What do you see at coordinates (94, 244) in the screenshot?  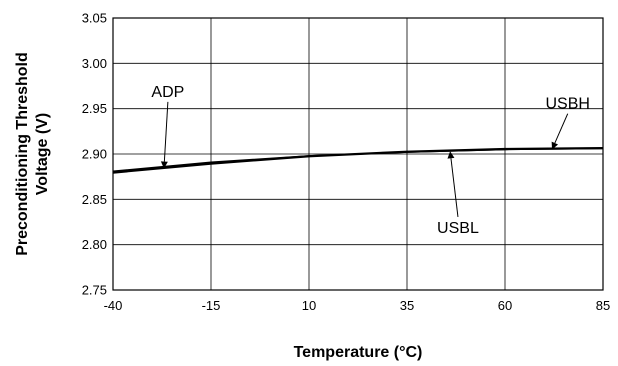 I see `y-tick-label: 2.80` at bounding box center [94, 244].